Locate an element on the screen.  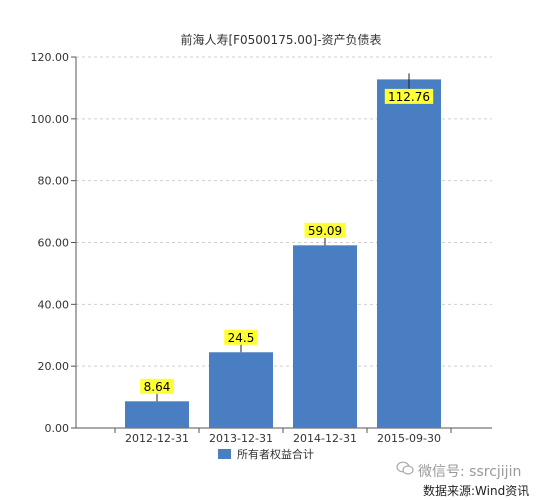
legend: 所有者权益合计 is located at coordinates (266, 454).